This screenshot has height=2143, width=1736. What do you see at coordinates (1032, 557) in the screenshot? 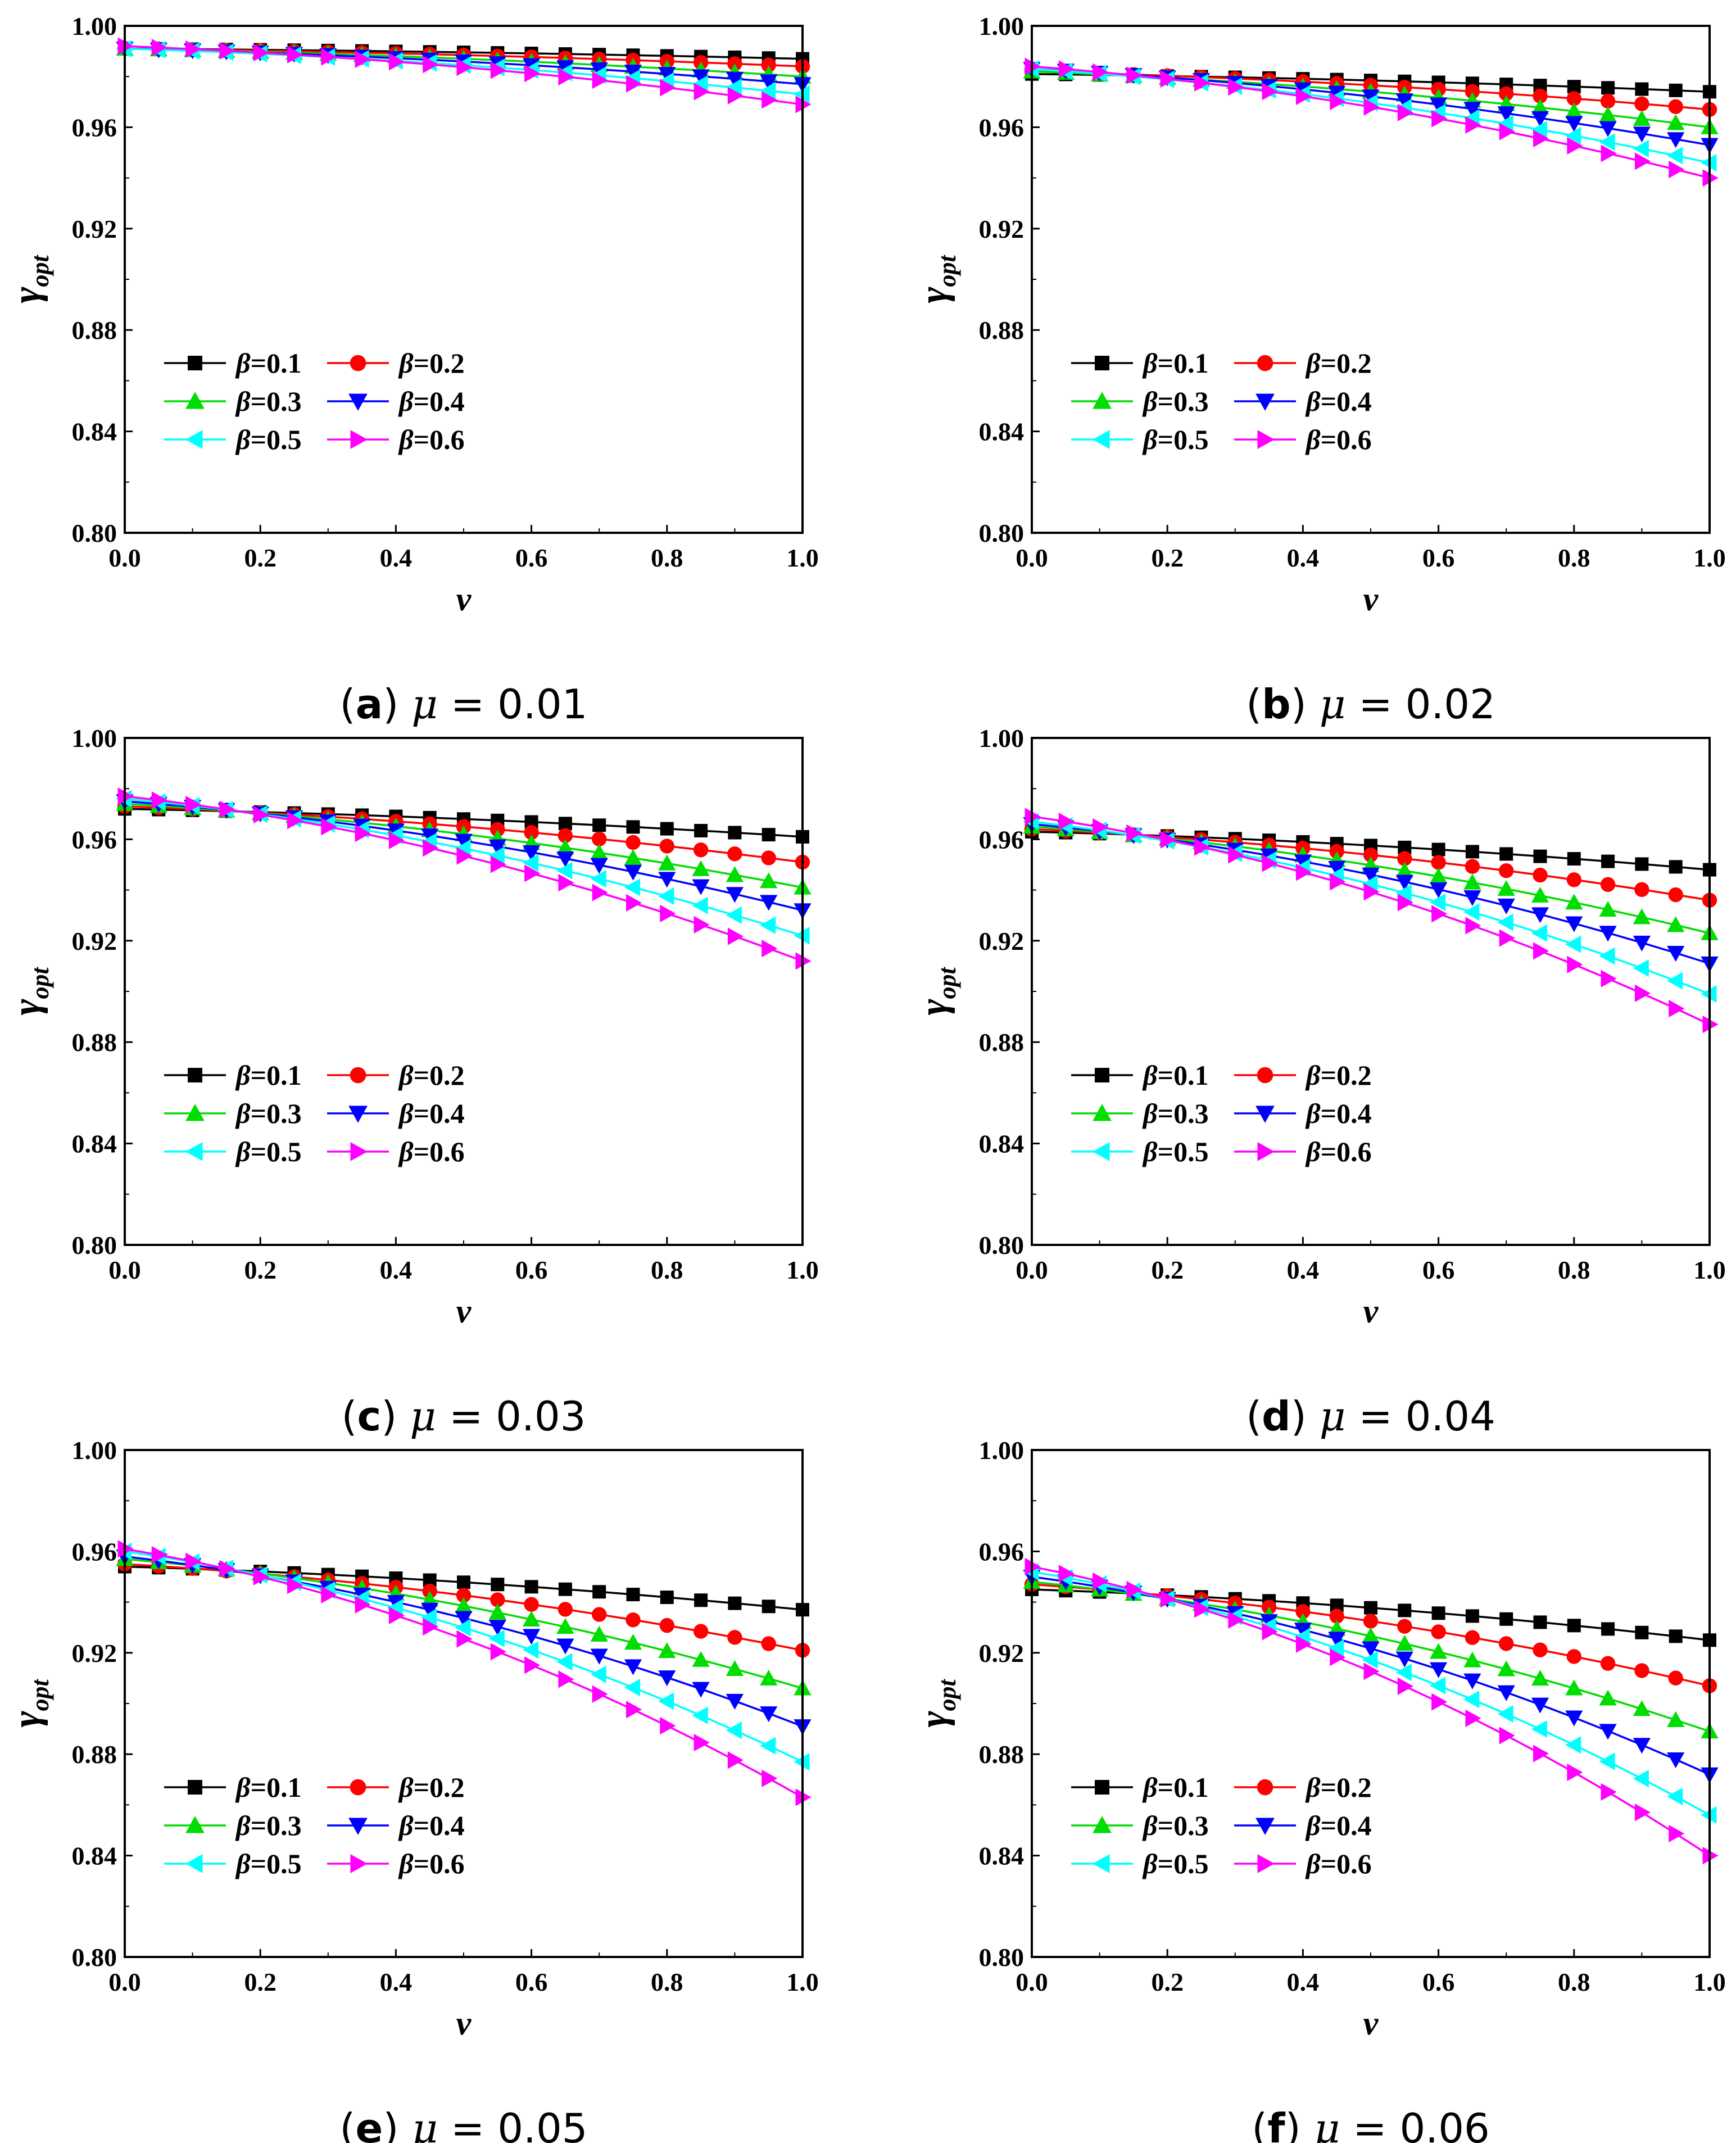
I see `x-tick-label: 0.0` at bounding box center [1032, 557].